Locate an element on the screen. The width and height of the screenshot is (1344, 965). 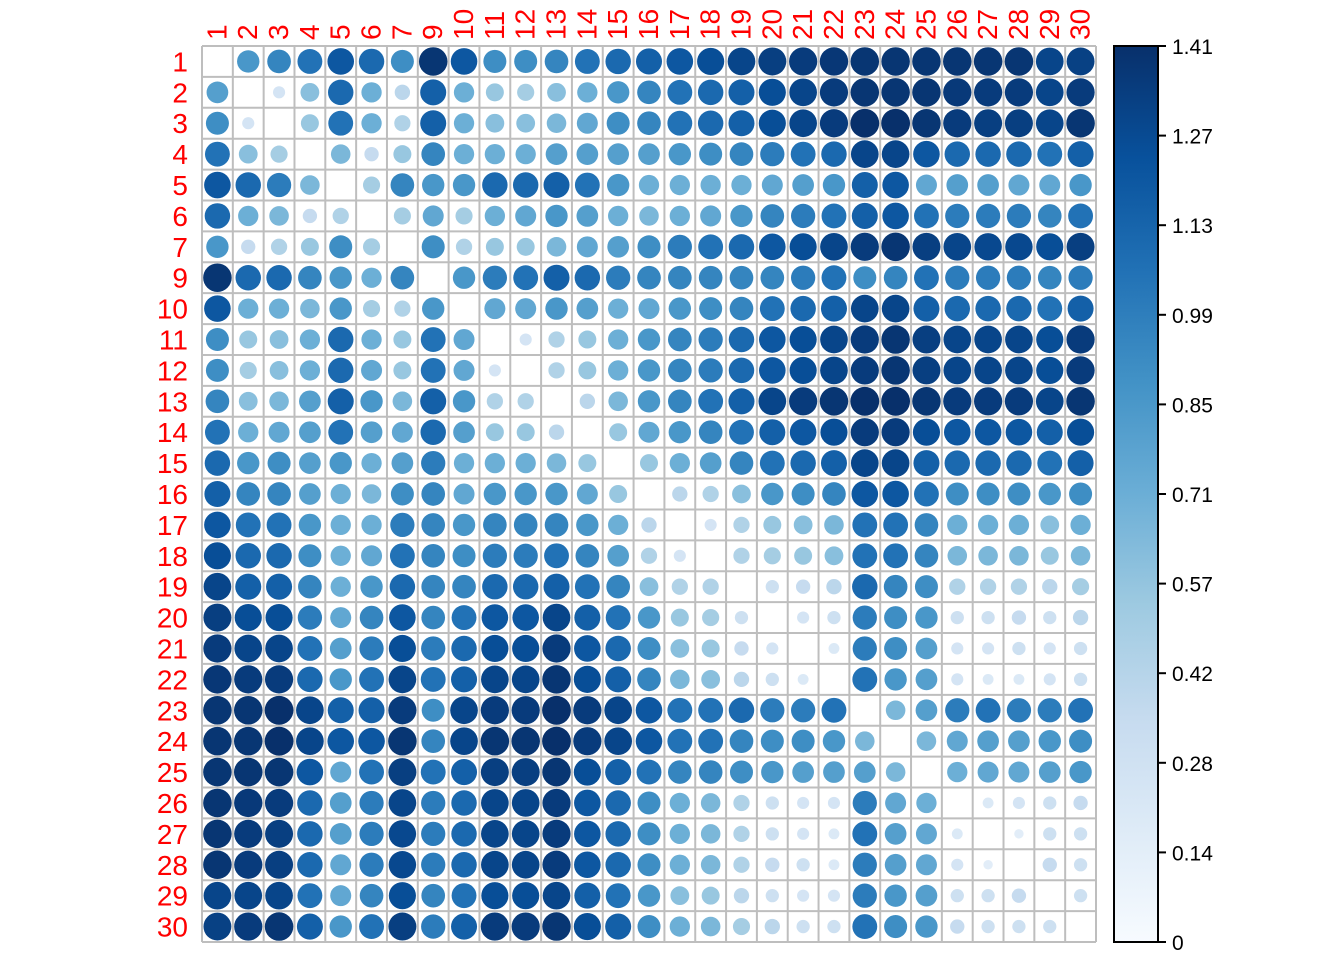
column-label: 11 is located at coordinates (494, 25).